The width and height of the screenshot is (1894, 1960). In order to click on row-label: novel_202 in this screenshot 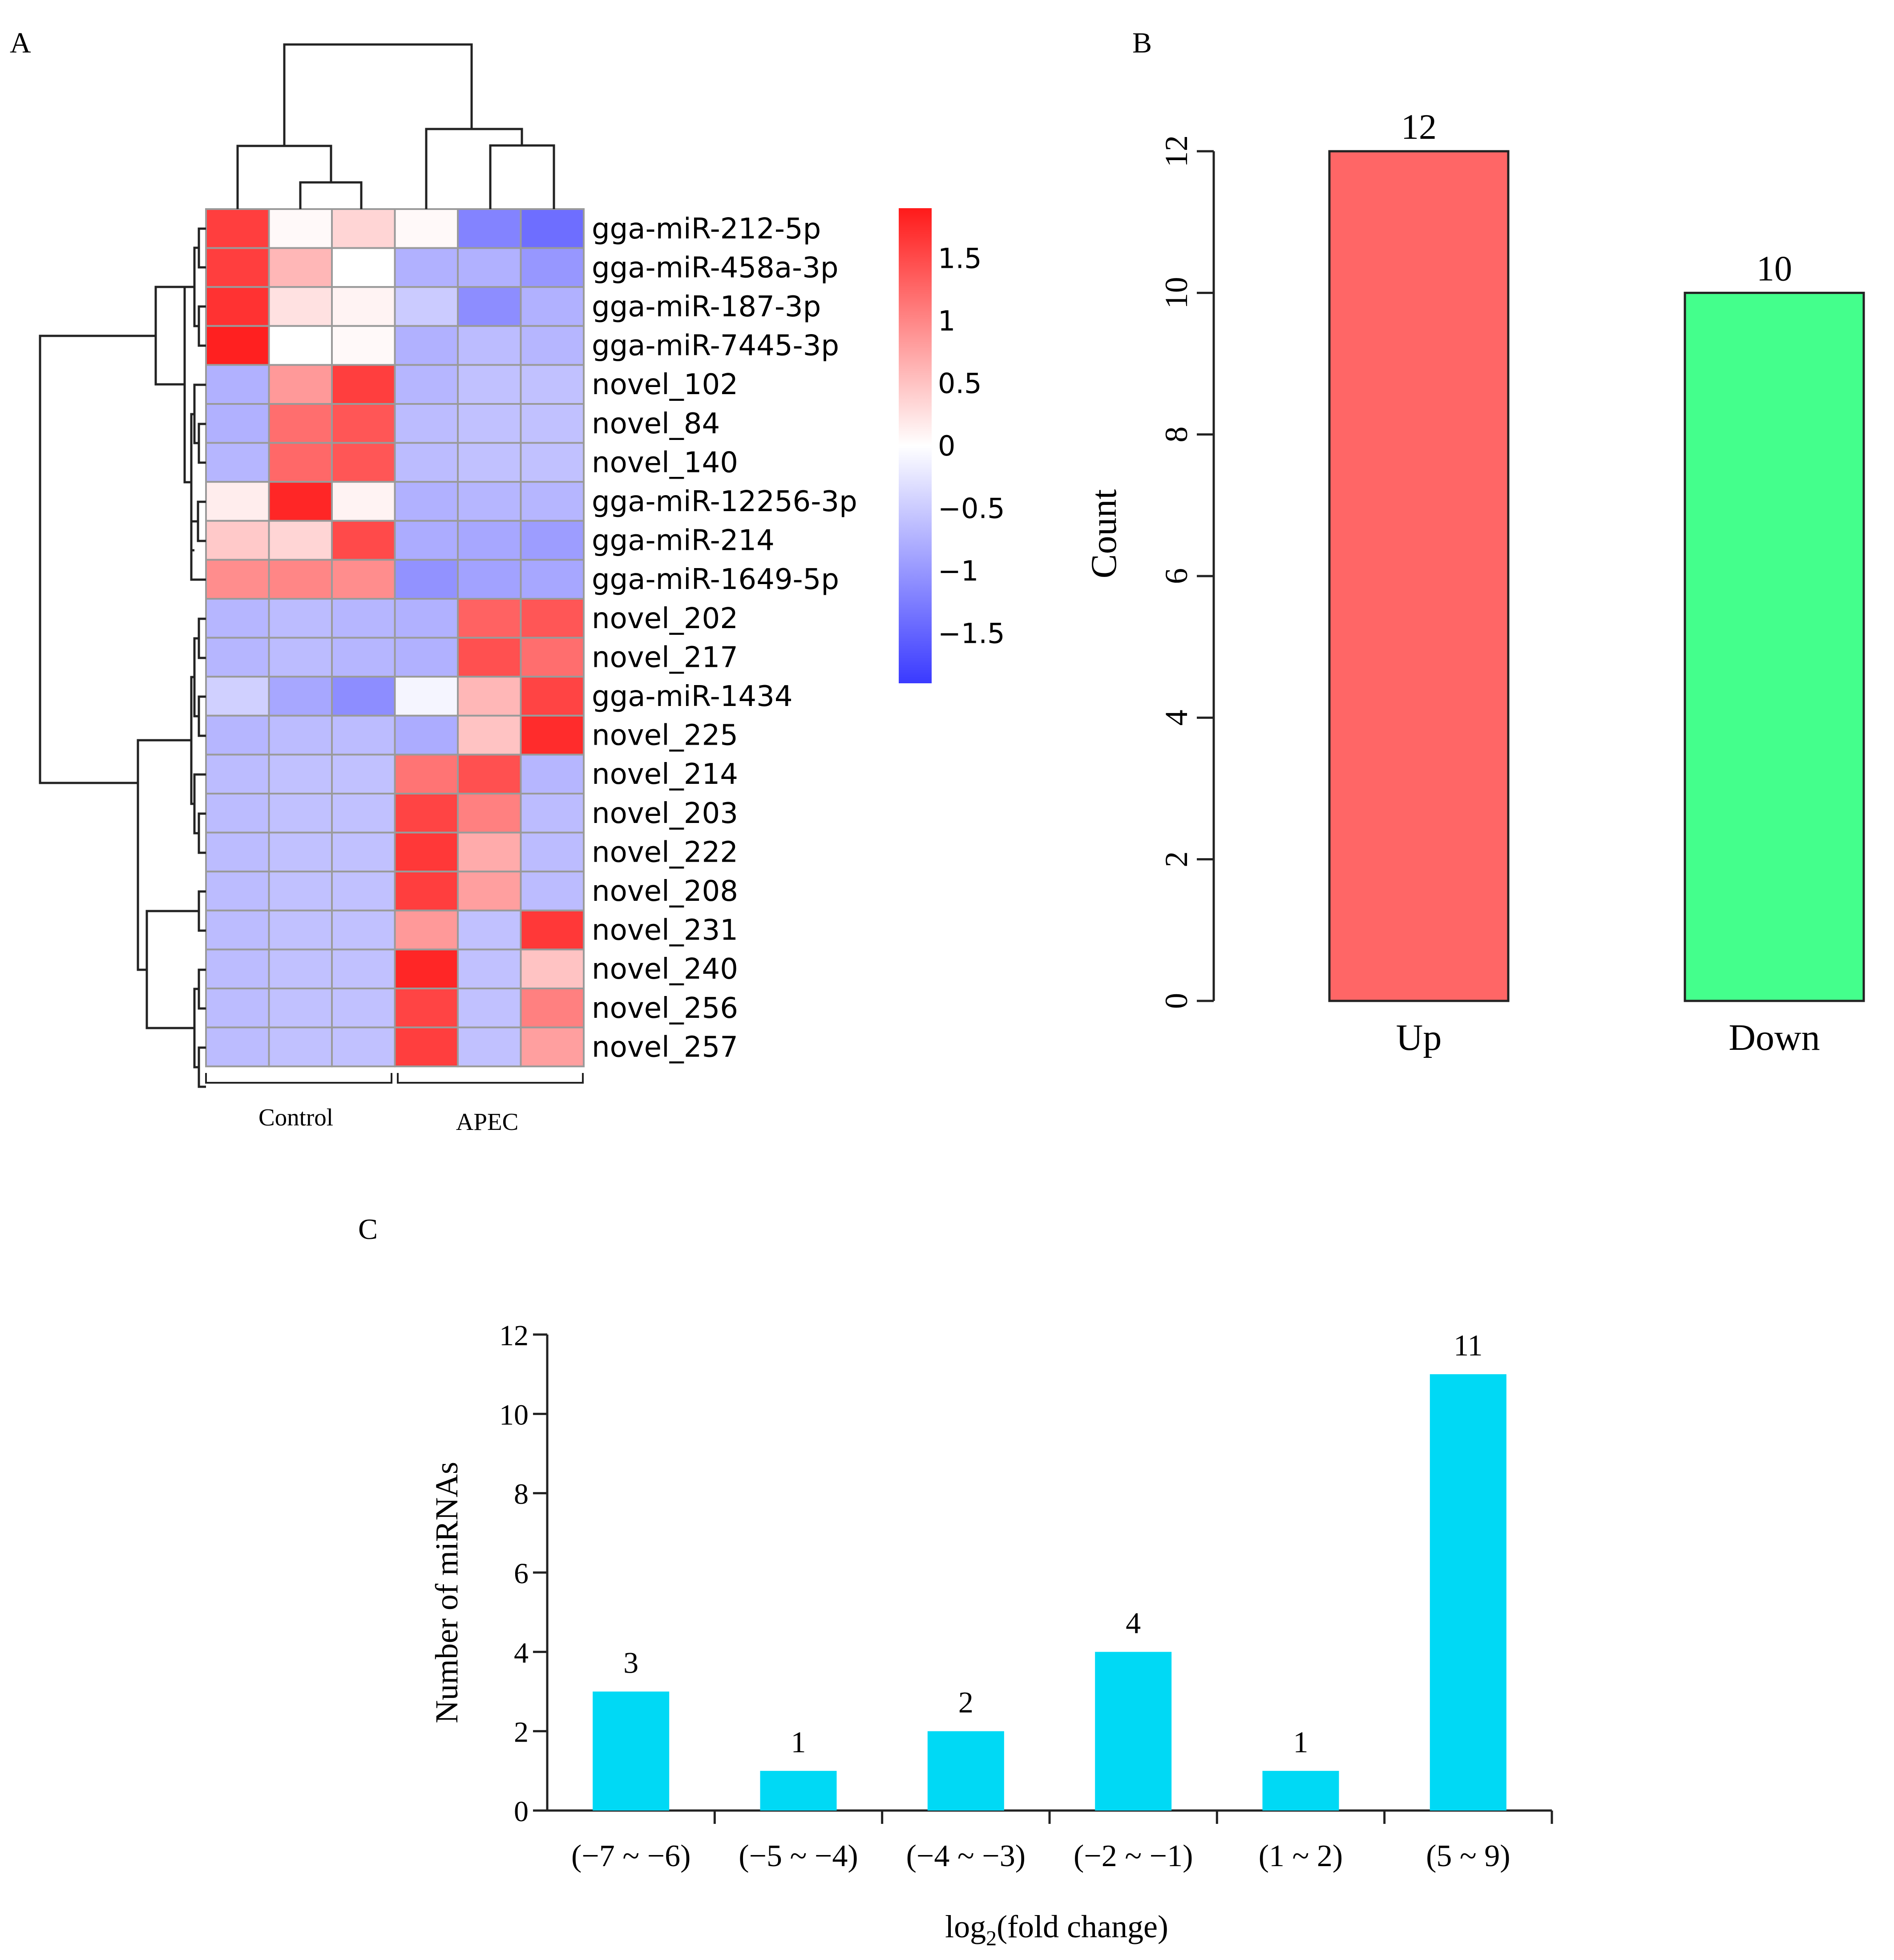, I will do `click(665, 618)`.